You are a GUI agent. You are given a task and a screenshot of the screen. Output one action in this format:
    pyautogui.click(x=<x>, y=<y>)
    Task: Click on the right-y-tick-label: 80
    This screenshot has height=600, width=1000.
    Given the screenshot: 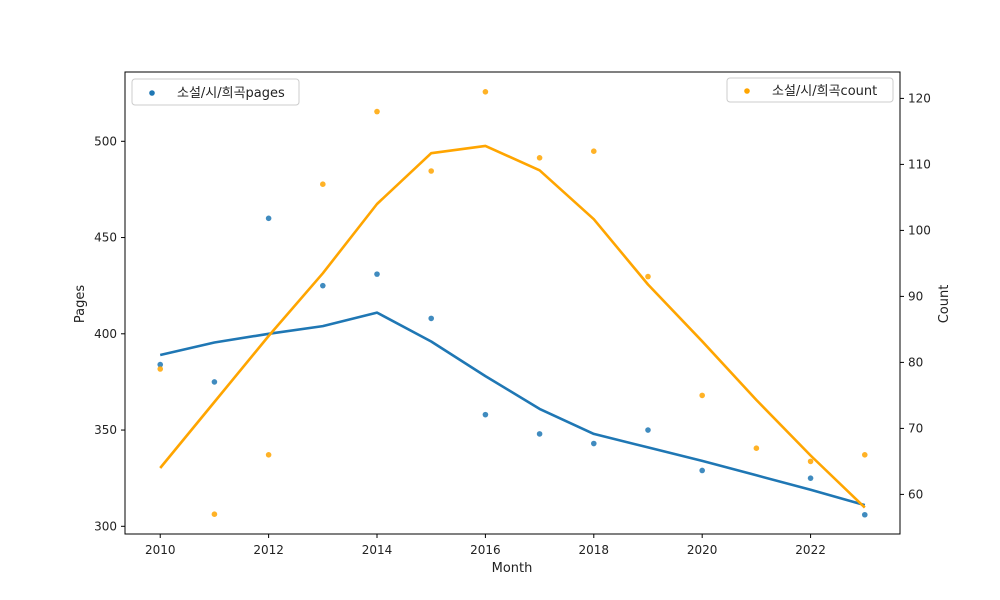 What is the action you would take?
    pyautogui.click(x=915, y=362)
    